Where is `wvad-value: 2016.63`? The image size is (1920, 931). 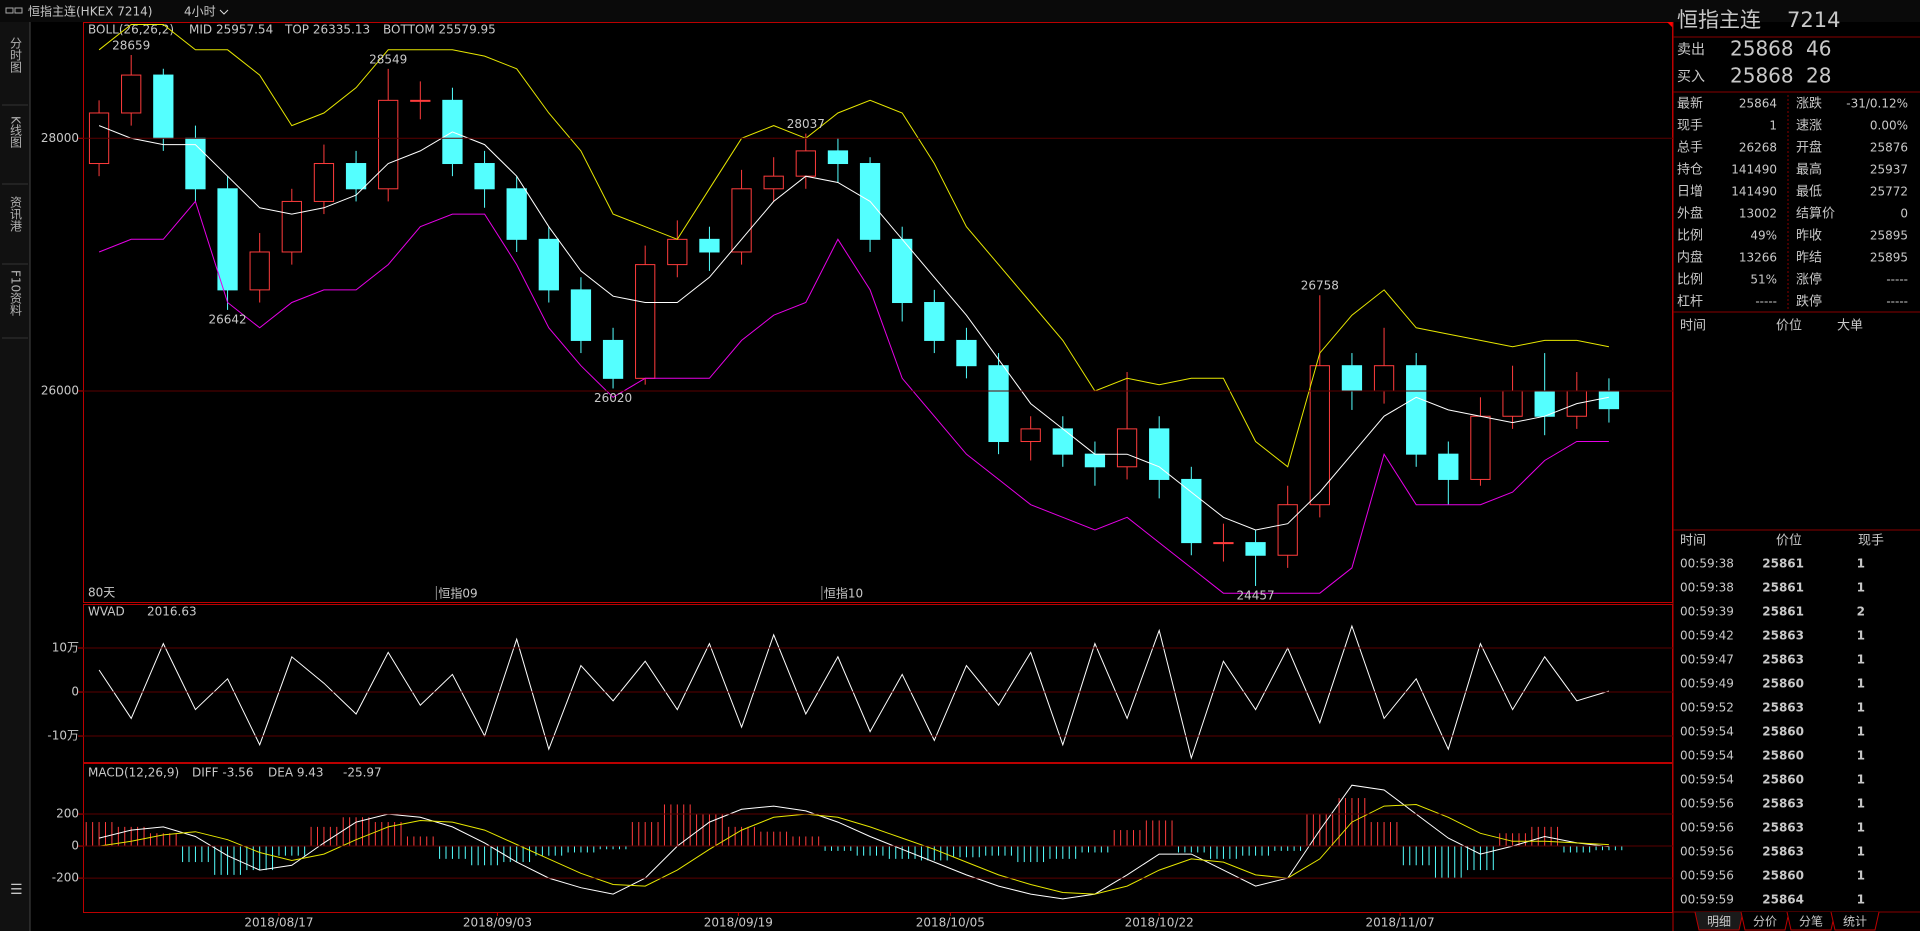 wvad-value: 2016.63 is located at coordinates (172, 612).